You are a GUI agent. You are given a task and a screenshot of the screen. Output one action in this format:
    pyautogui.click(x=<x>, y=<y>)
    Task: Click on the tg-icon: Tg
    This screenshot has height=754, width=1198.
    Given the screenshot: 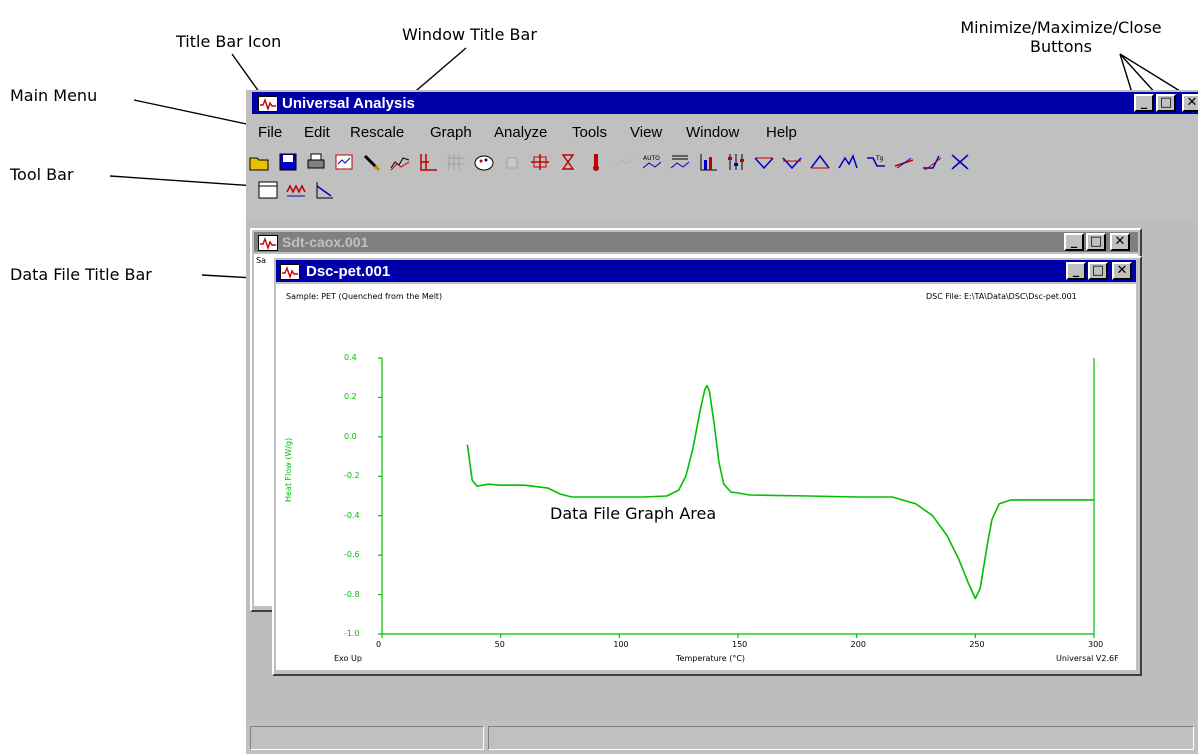 What is the action you would take?
    pyautogui.click(x=876, y=162)
    